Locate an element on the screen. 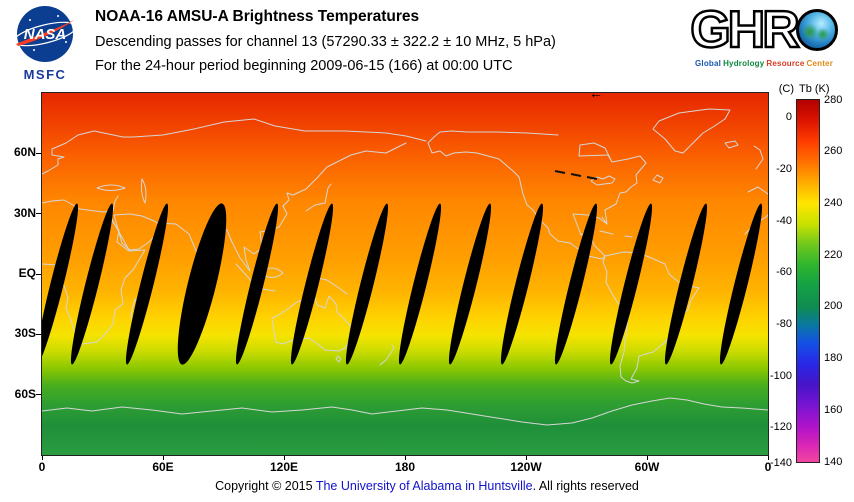 This screenshot has height=502, width=854. celsius-label--80: -80 is located at coordinates (784, 324).